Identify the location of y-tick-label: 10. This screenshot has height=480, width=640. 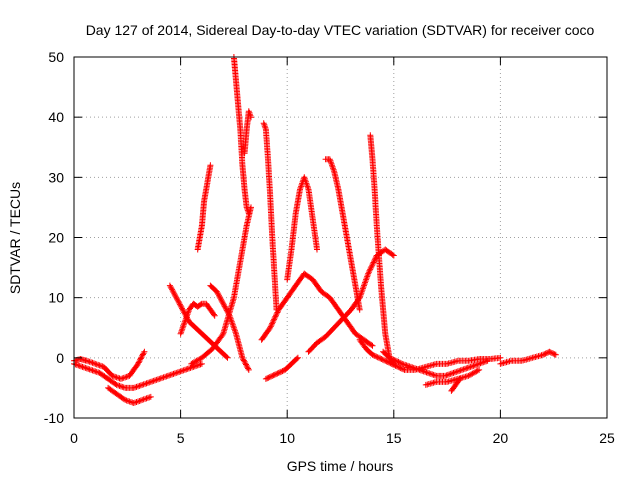
(56, 298).